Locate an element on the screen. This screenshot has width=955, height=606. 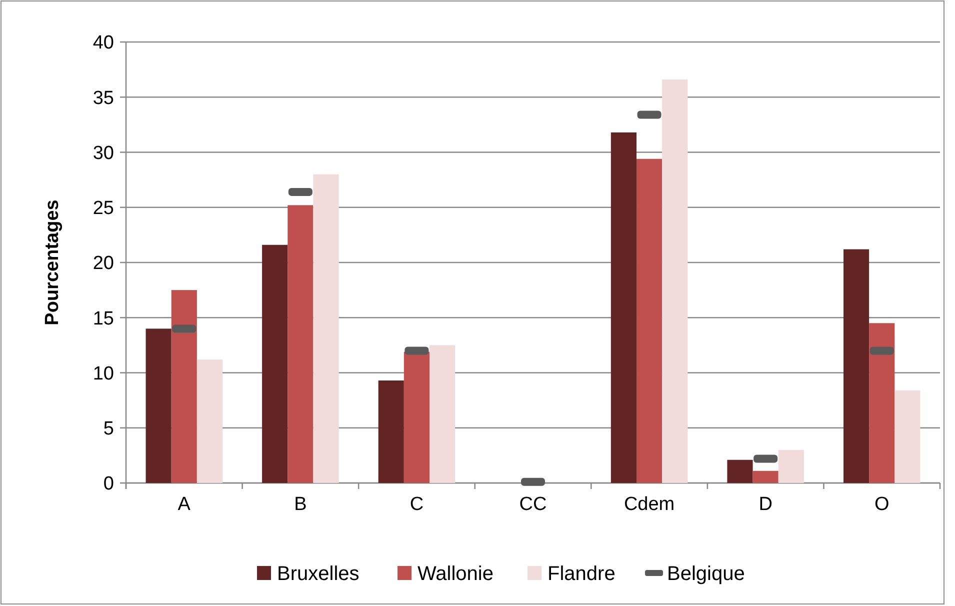
x-tick-label: D is located at coordinates (765, 504).